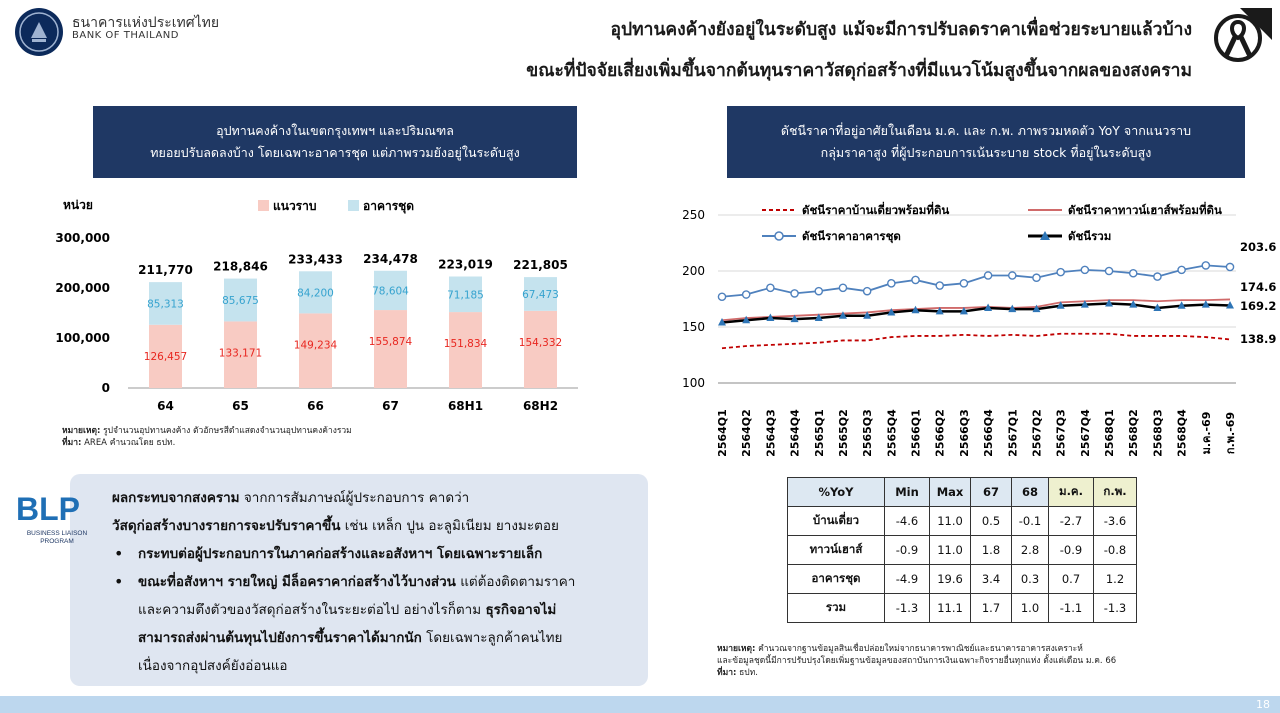 This screenshot has width=1280, height=713. Describe the element at coordinates (316, 345) in the screenshot. I see `data-label: 149,234` at that location.